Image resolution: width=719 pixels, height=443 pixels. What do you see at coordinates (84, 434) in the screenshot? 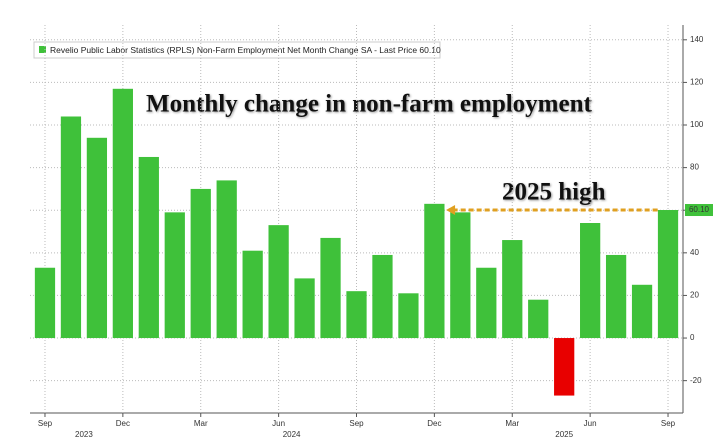
I see `year-label: 2023` at bounding box center [84, 434].